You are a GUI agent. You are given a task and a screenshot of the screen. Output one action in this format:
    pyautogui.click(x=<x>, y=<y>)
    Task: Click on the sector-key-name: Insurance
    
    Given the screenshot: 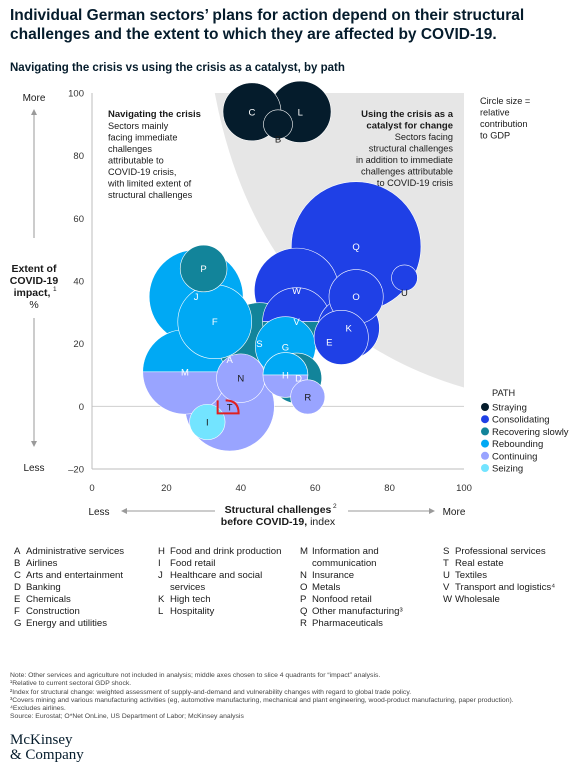 What is the action you would take?
    pyautogui.click(x=333, y=575)
    